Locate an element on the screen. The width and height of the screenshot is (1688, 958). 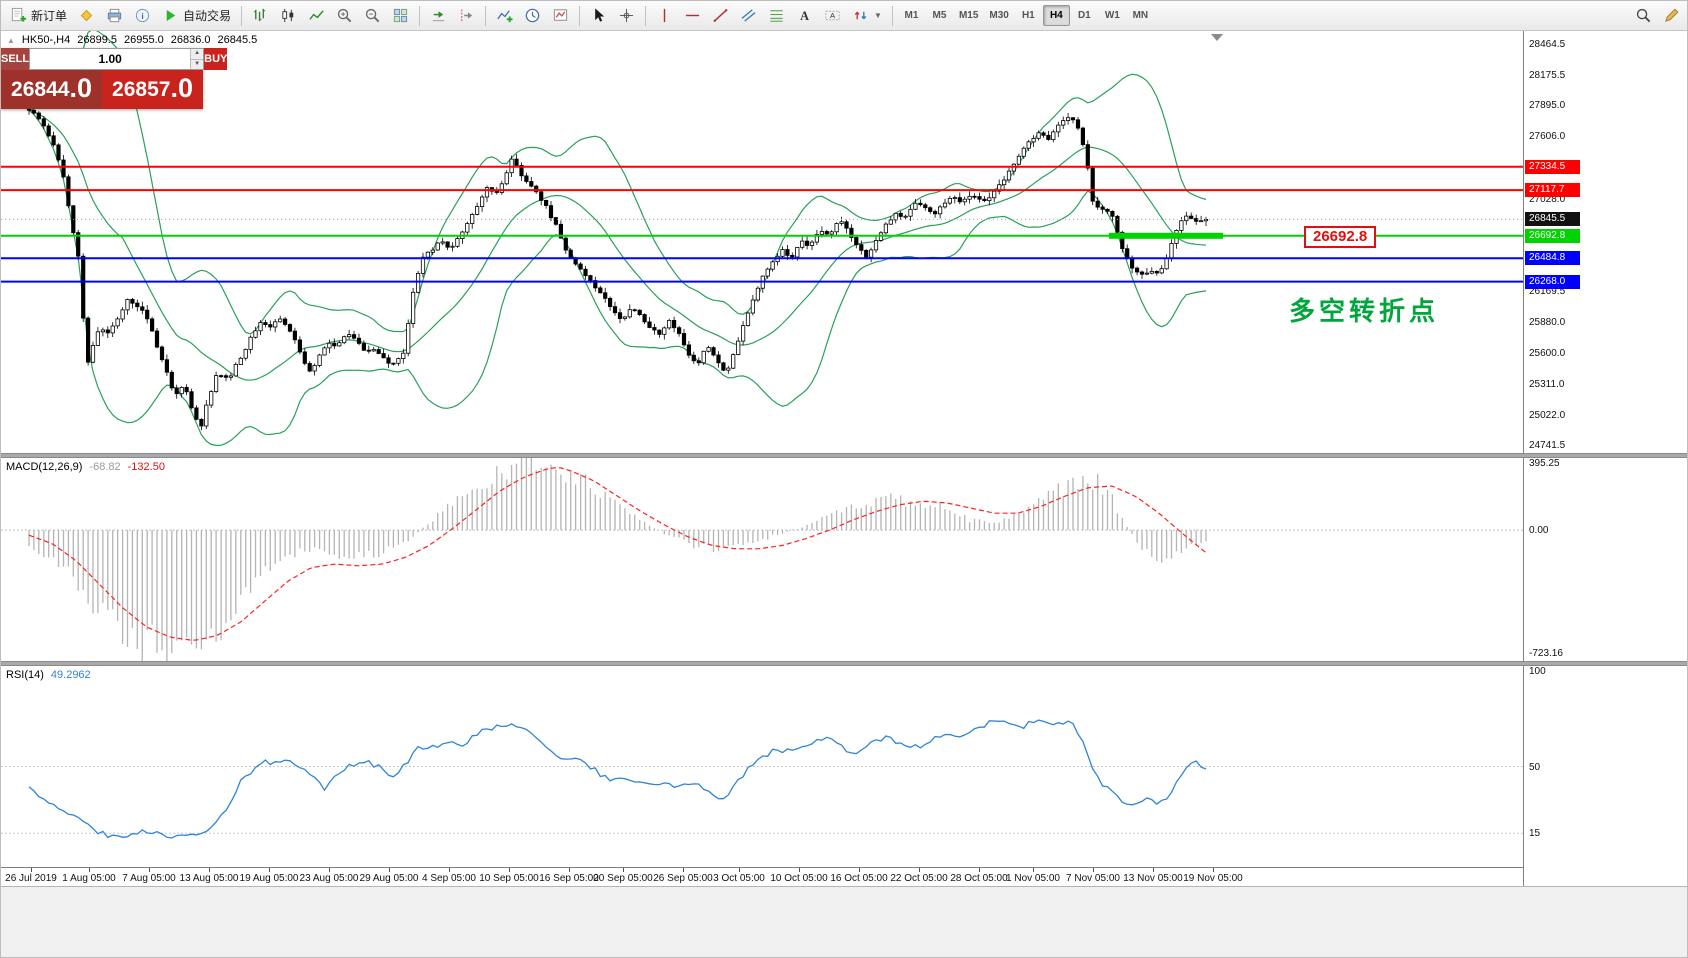
macd-panel-splitter is located at coordinates (844, 455).